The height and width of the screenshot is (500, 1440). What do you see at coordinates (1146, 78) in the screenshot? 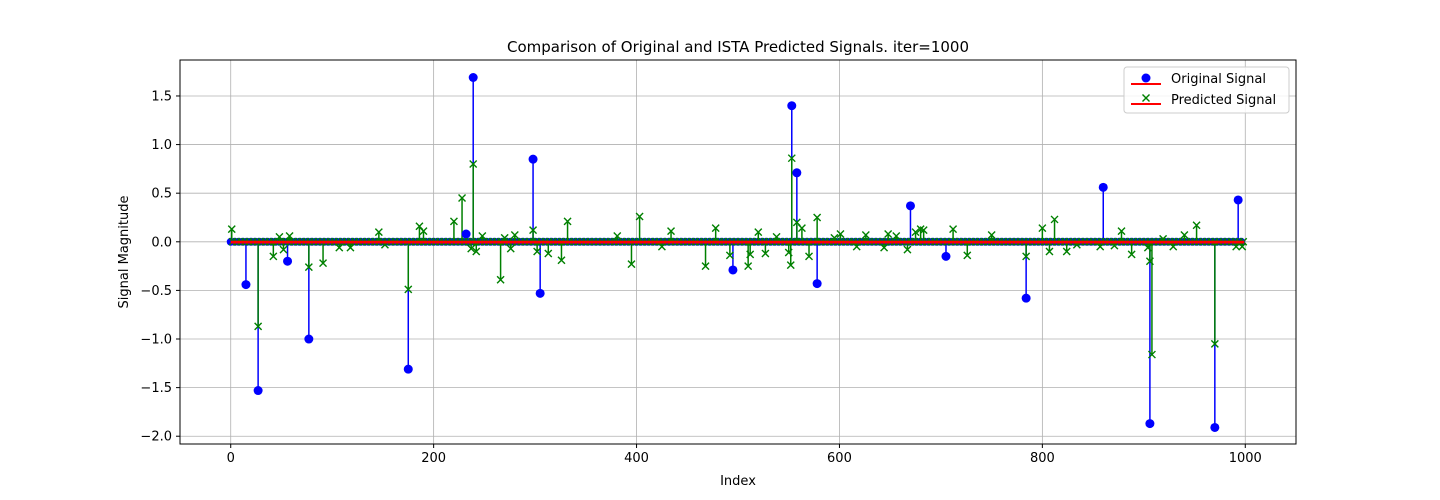
I see `legend-original-marker` at bounding box center [1146, 78].